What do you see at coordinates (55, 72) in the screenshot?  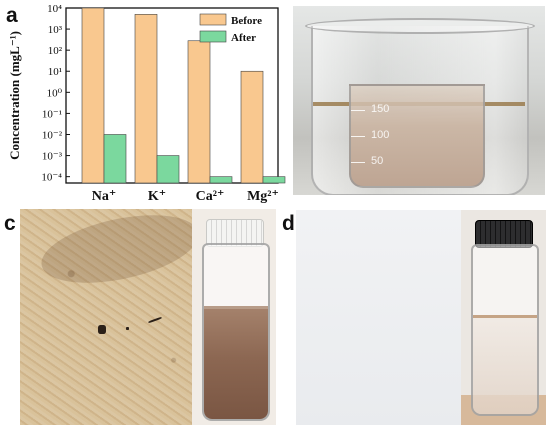 I see `y-tick-label: 10¹` at bounding box center [55, 72].